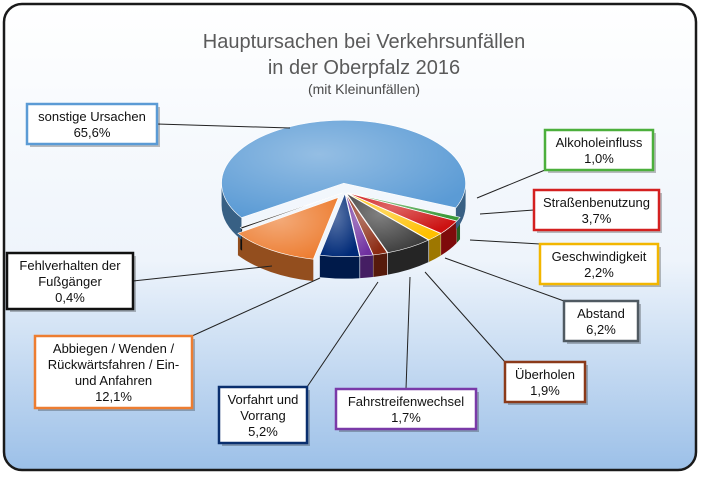  Describe the element at coordinates (599, 142) in the screenshot. I see `label-text-alkoholeinfluss: Alkoholeinfluss` at that location.